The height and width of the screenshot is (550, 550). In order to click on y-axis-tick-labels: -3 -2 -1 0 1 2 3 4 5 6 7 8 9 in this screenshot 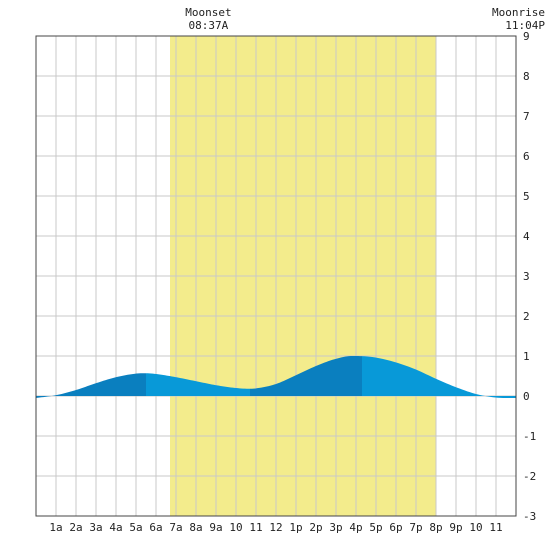, I will do `click(529, 276)`.